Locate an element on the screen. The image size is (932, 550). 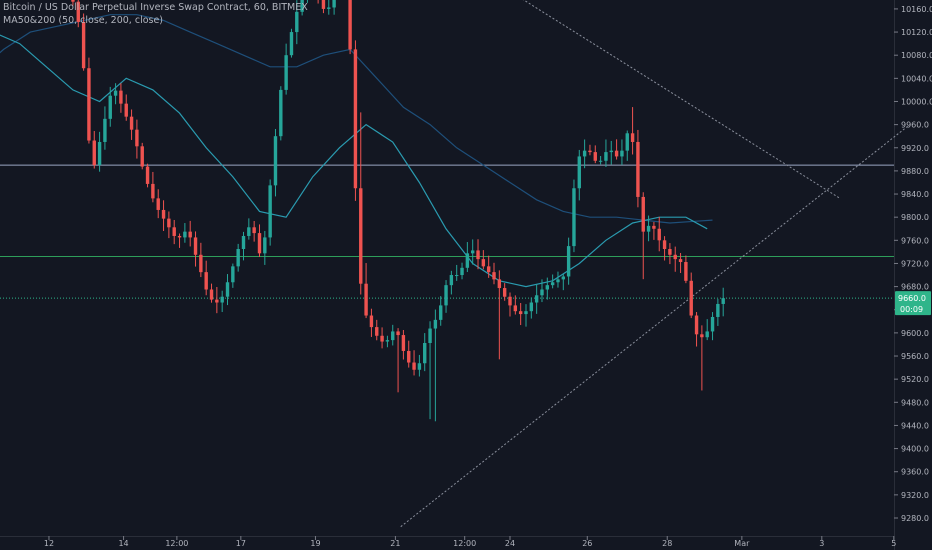
y-tick-label: 9760.0 is located at coordinates (915, 240).